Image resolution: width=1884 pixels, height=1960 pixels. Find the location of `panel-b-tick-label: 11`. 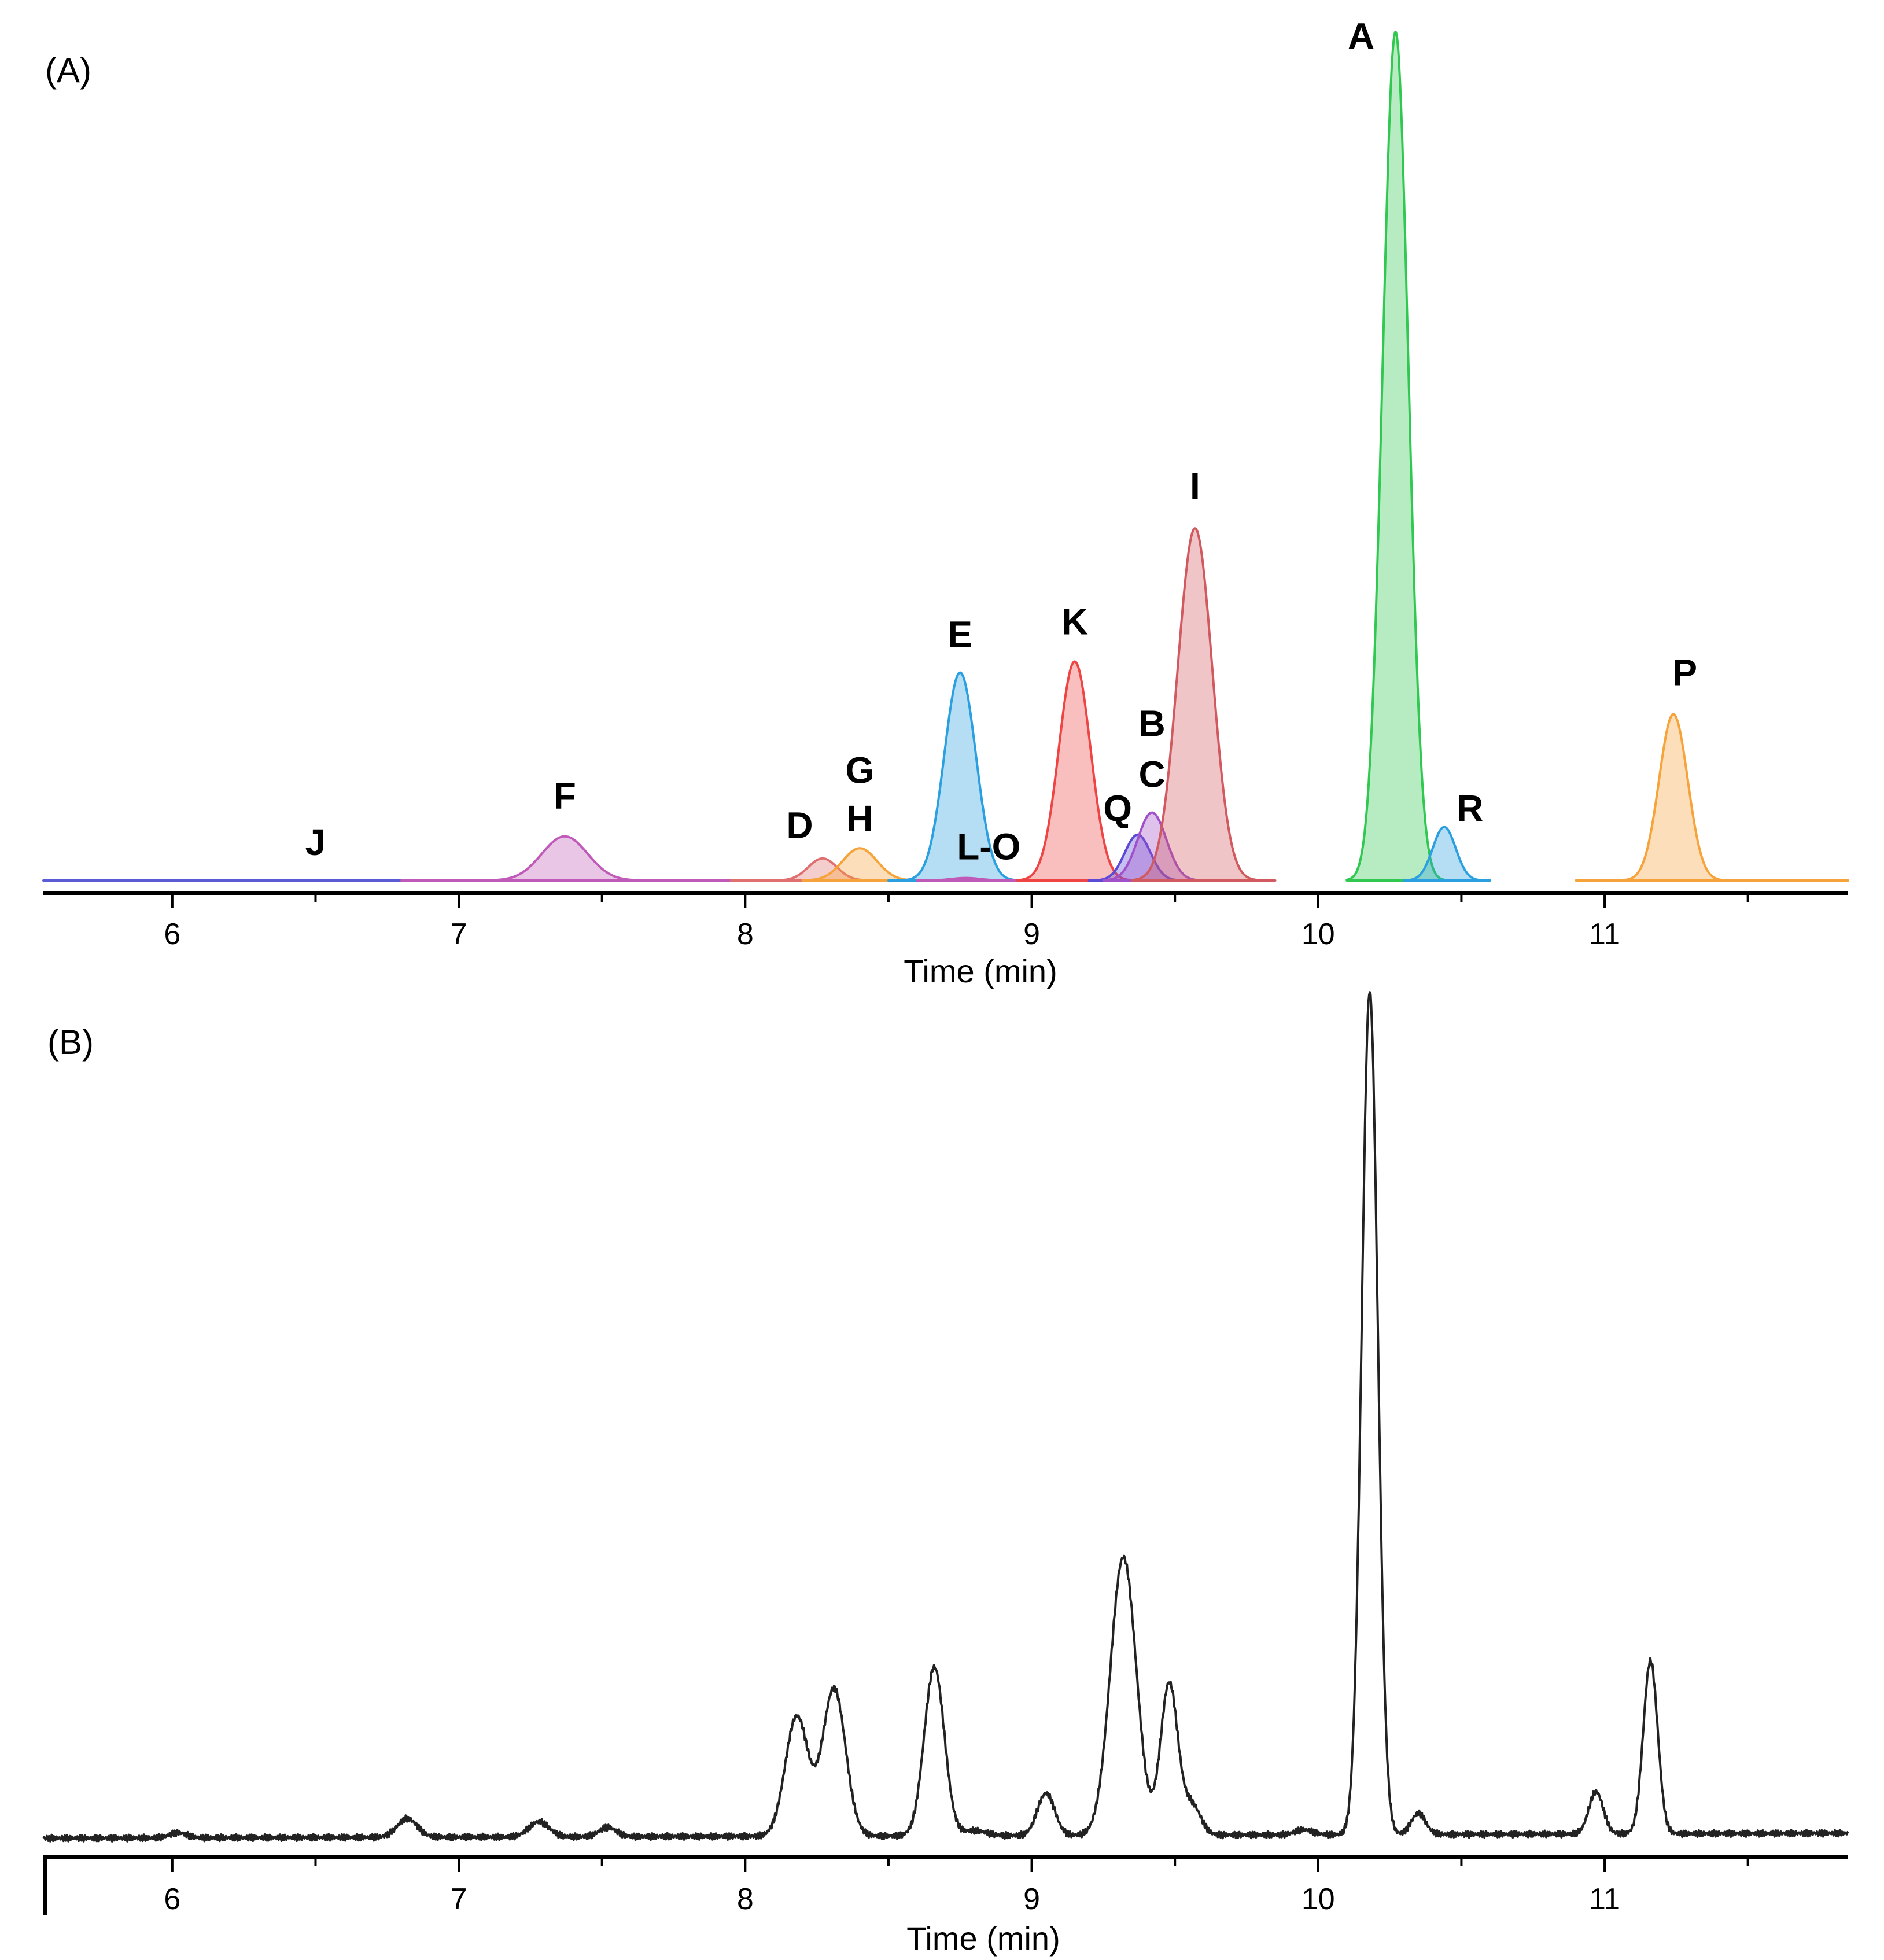

panel-b-tick-label: 11 is located at coordinates (1604, 1899).